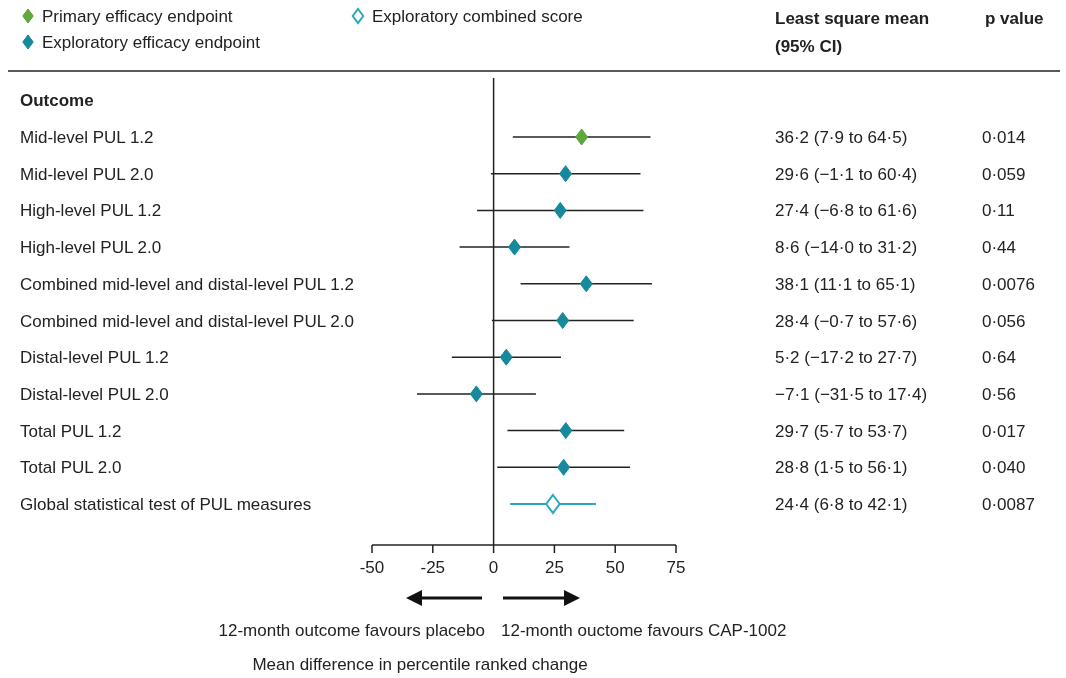 The image size is (1066, 678). I want to click on y-tick-label: Mid-level PUL 2.0, so click(87, 174).